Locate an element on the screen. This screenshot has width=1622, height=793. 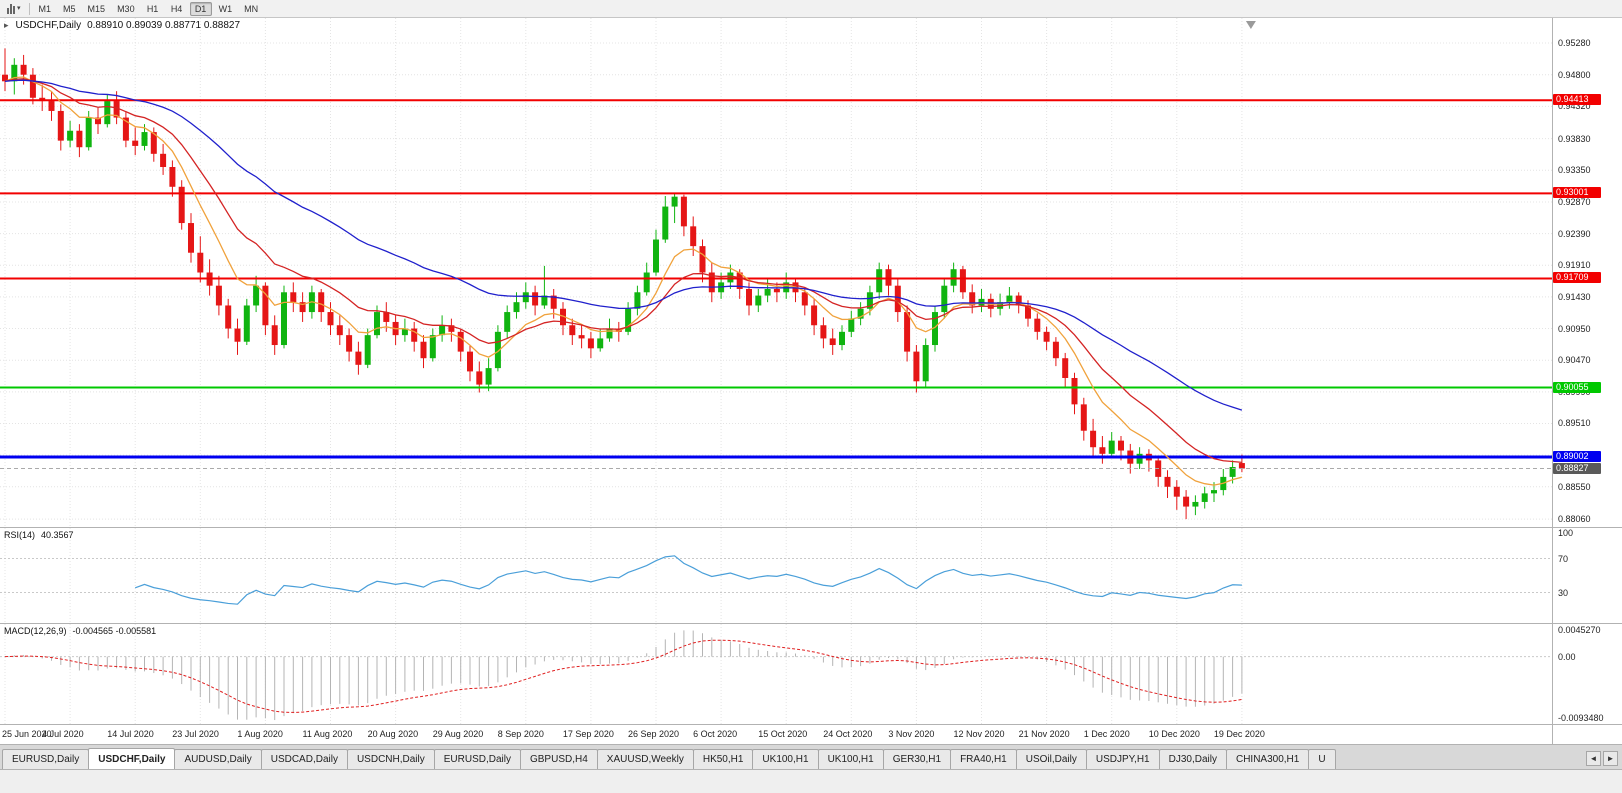
macd-axis-label: 0.0045270 is located at coordinates (1579, 630).